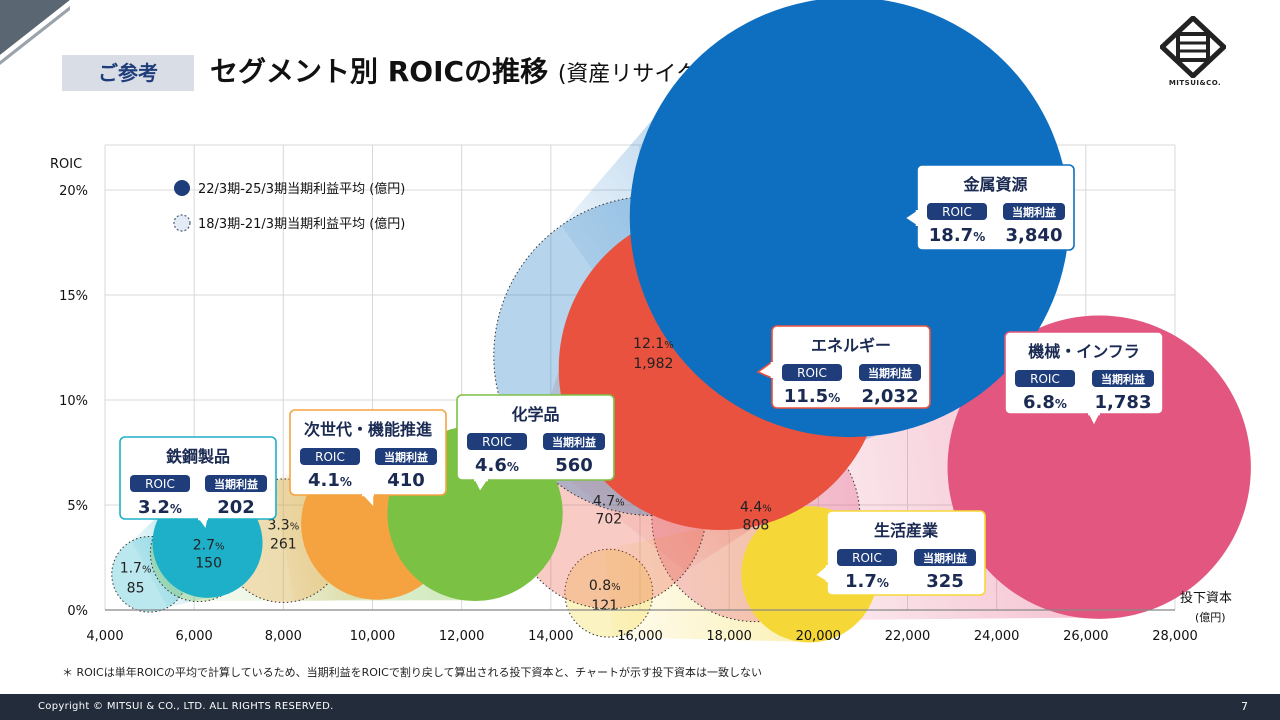 The height and width of the screenshot is (720, 1280). Describe the element at coordinates (182, 223) in the screenshot. I see `legend-dotted-marker` at that location.